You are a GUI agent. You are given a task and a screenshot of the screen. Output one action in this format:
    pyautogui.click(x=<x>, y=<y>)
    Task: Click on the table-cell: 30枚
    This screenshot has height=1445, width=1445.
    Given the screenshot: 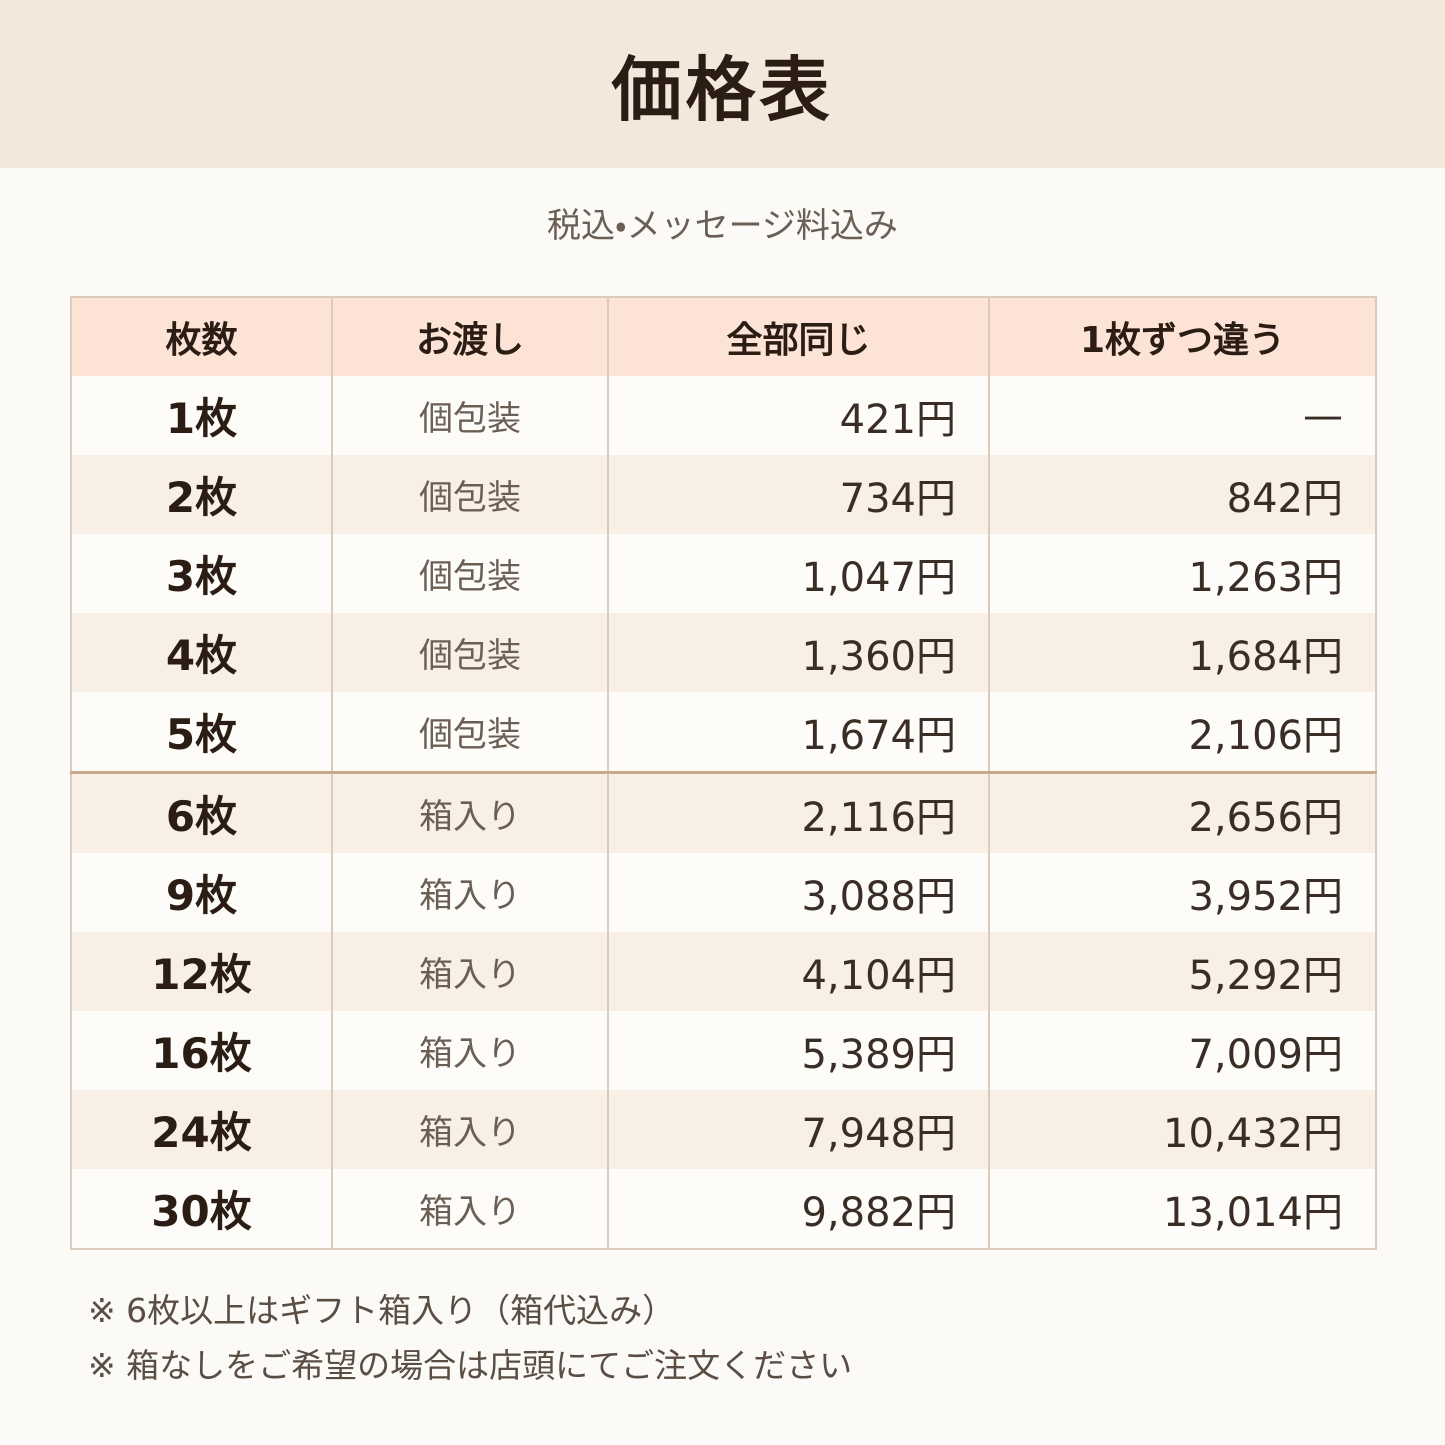 What is the action you would take?
    pyautogui.click(x=201, y=1209)
    